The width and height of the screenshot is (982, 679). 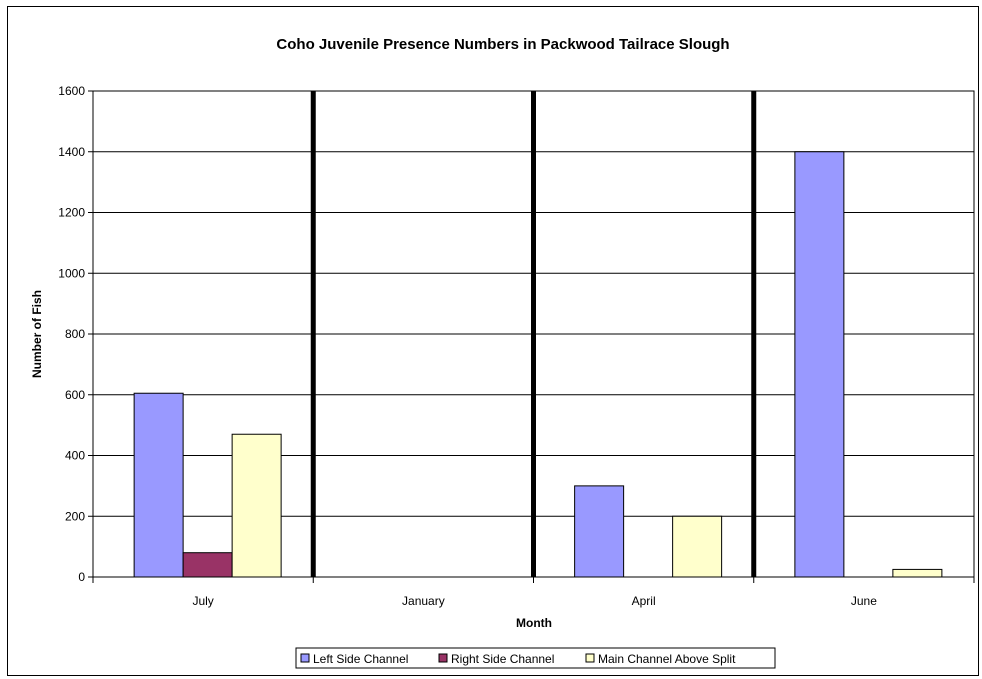 I want to click on legend-label: Left Side Channel, so click(x=360, y=659).